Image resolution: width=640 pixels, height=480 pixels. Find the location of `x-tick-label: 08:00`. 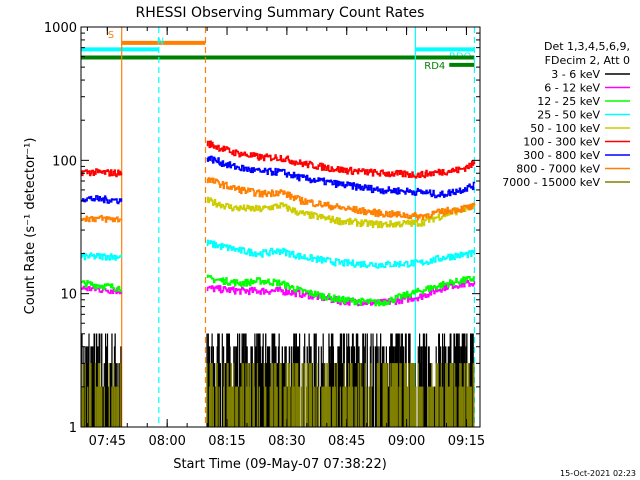

x-tick-label: 08:00 is located at coordinates (166, 441).